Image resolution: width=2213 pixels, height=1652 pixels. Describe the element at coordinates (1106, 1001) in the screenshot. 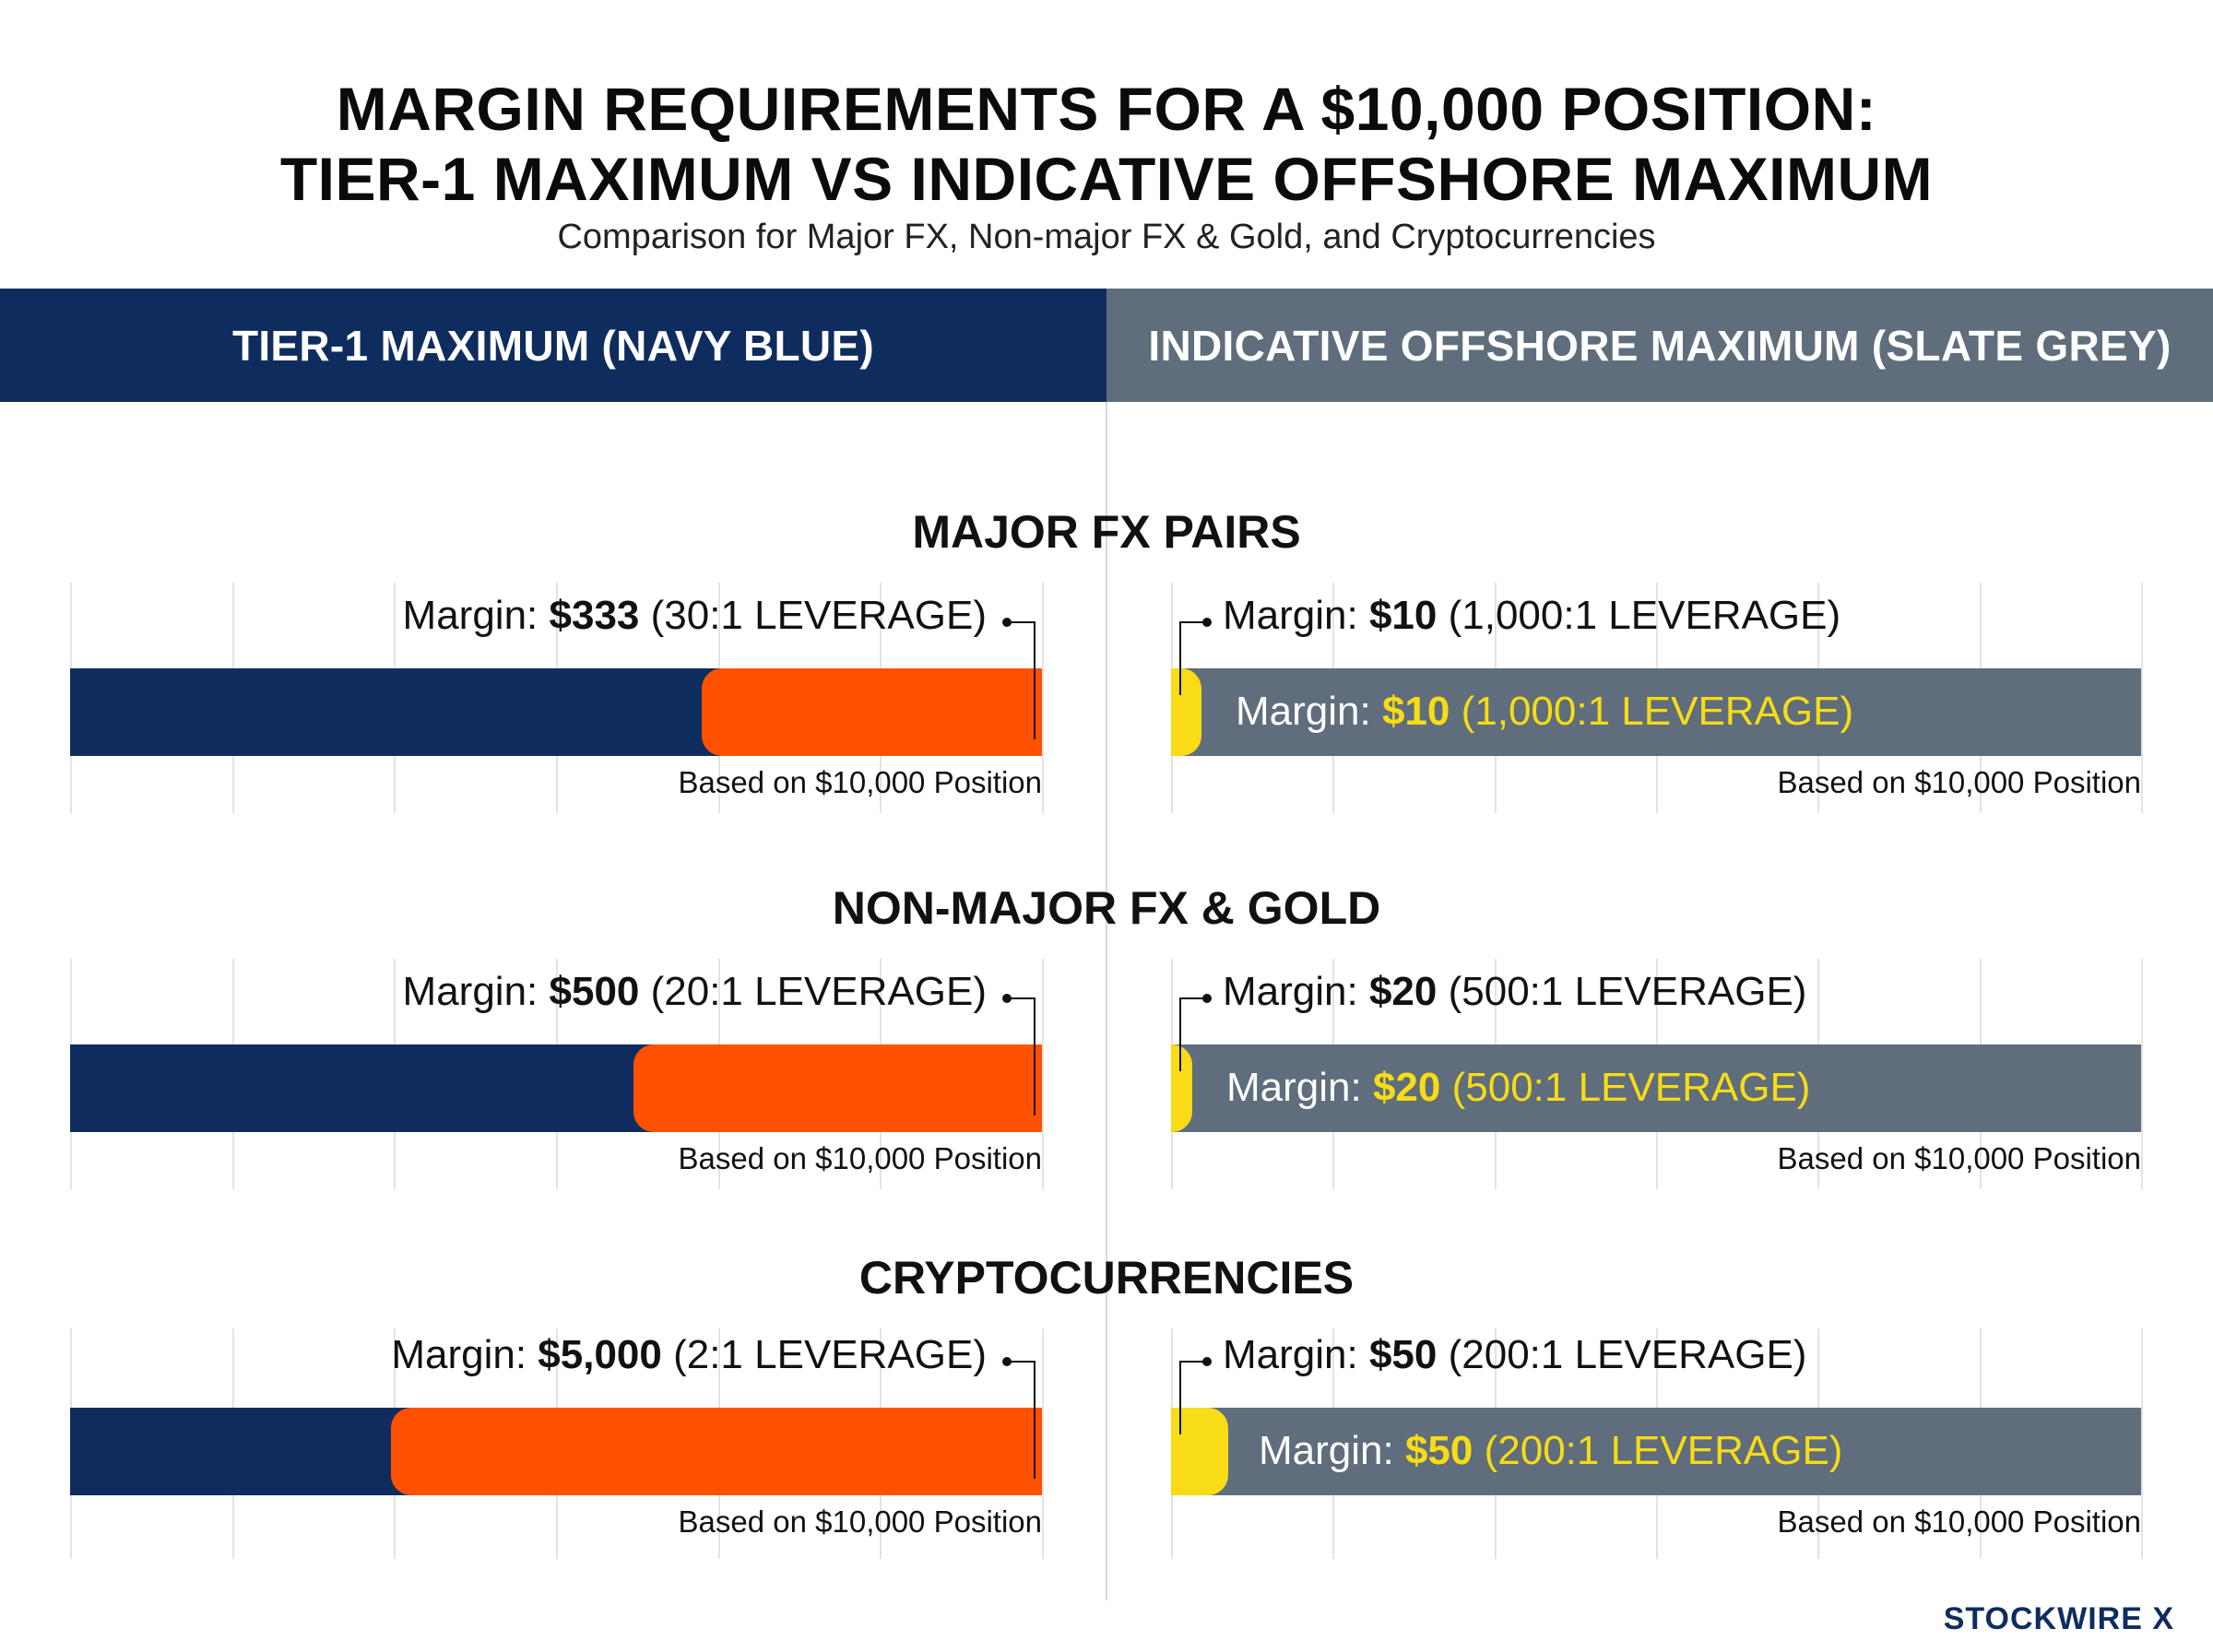

I see `center-divider` at that location.